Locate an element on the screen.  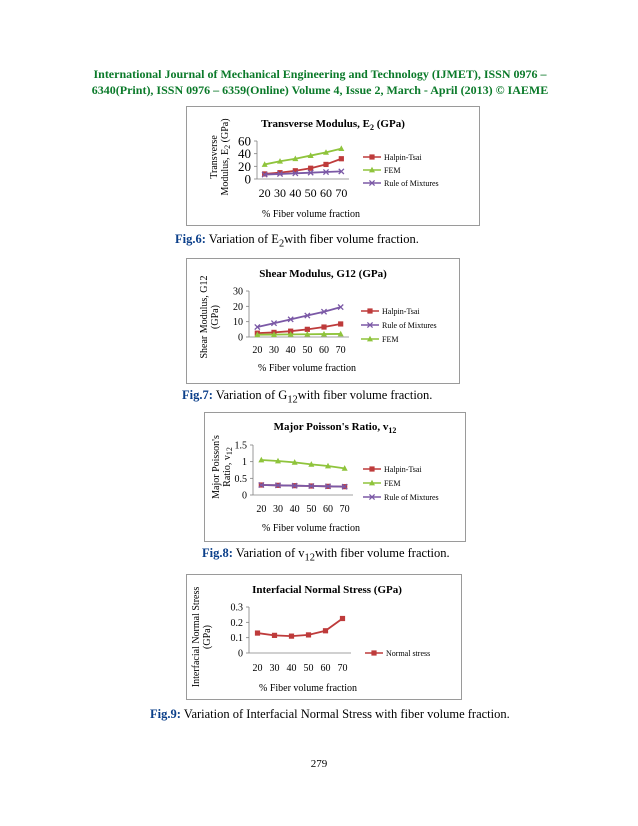
y-tick-label: 60 is located at coordinates (244, 141).